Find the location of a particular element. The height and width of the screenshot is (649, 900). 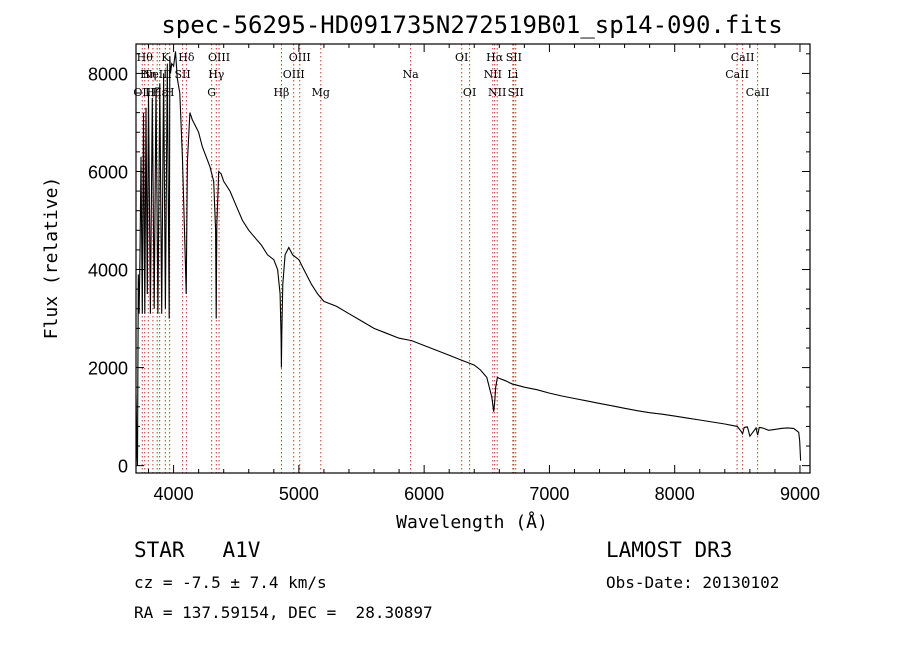

x-axis-label: Wavelength (Å) is located at coordinates (472, 522).